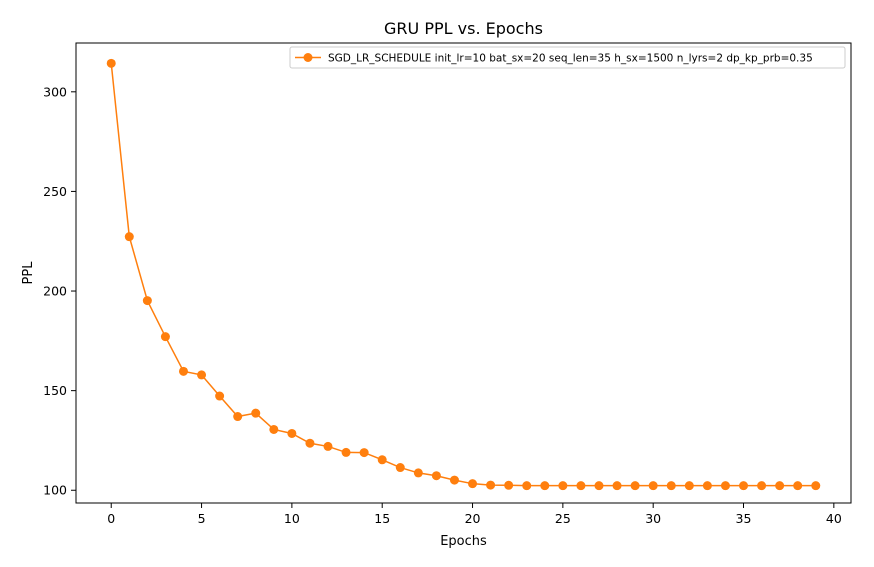  I want to click on x-tick-label: 15, so click(382, 518).